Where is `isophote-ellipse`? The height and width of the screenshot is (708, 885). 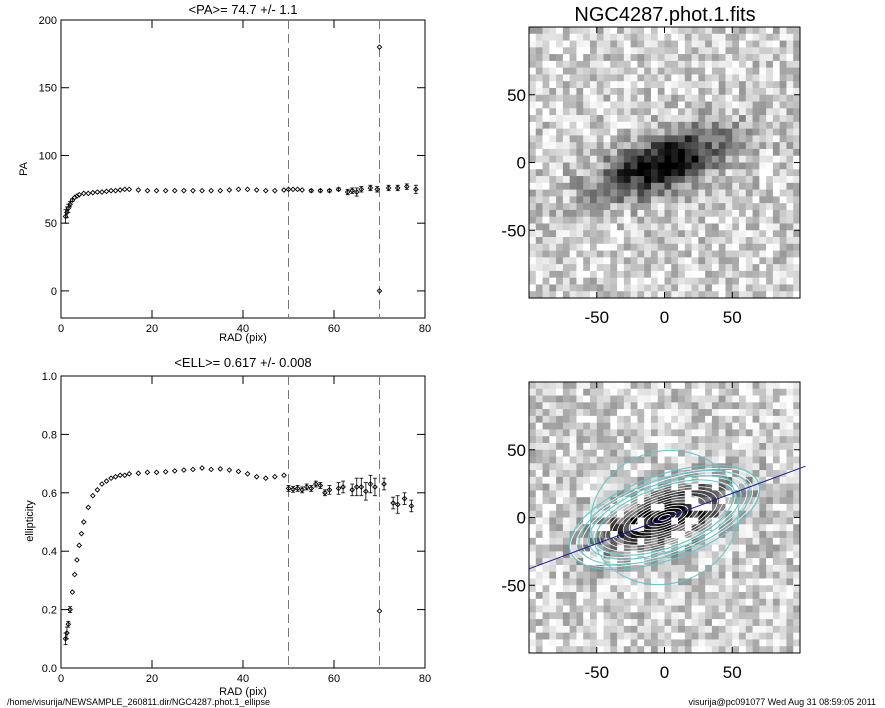
isophote-ellipse is located at coordinates (664, 517).